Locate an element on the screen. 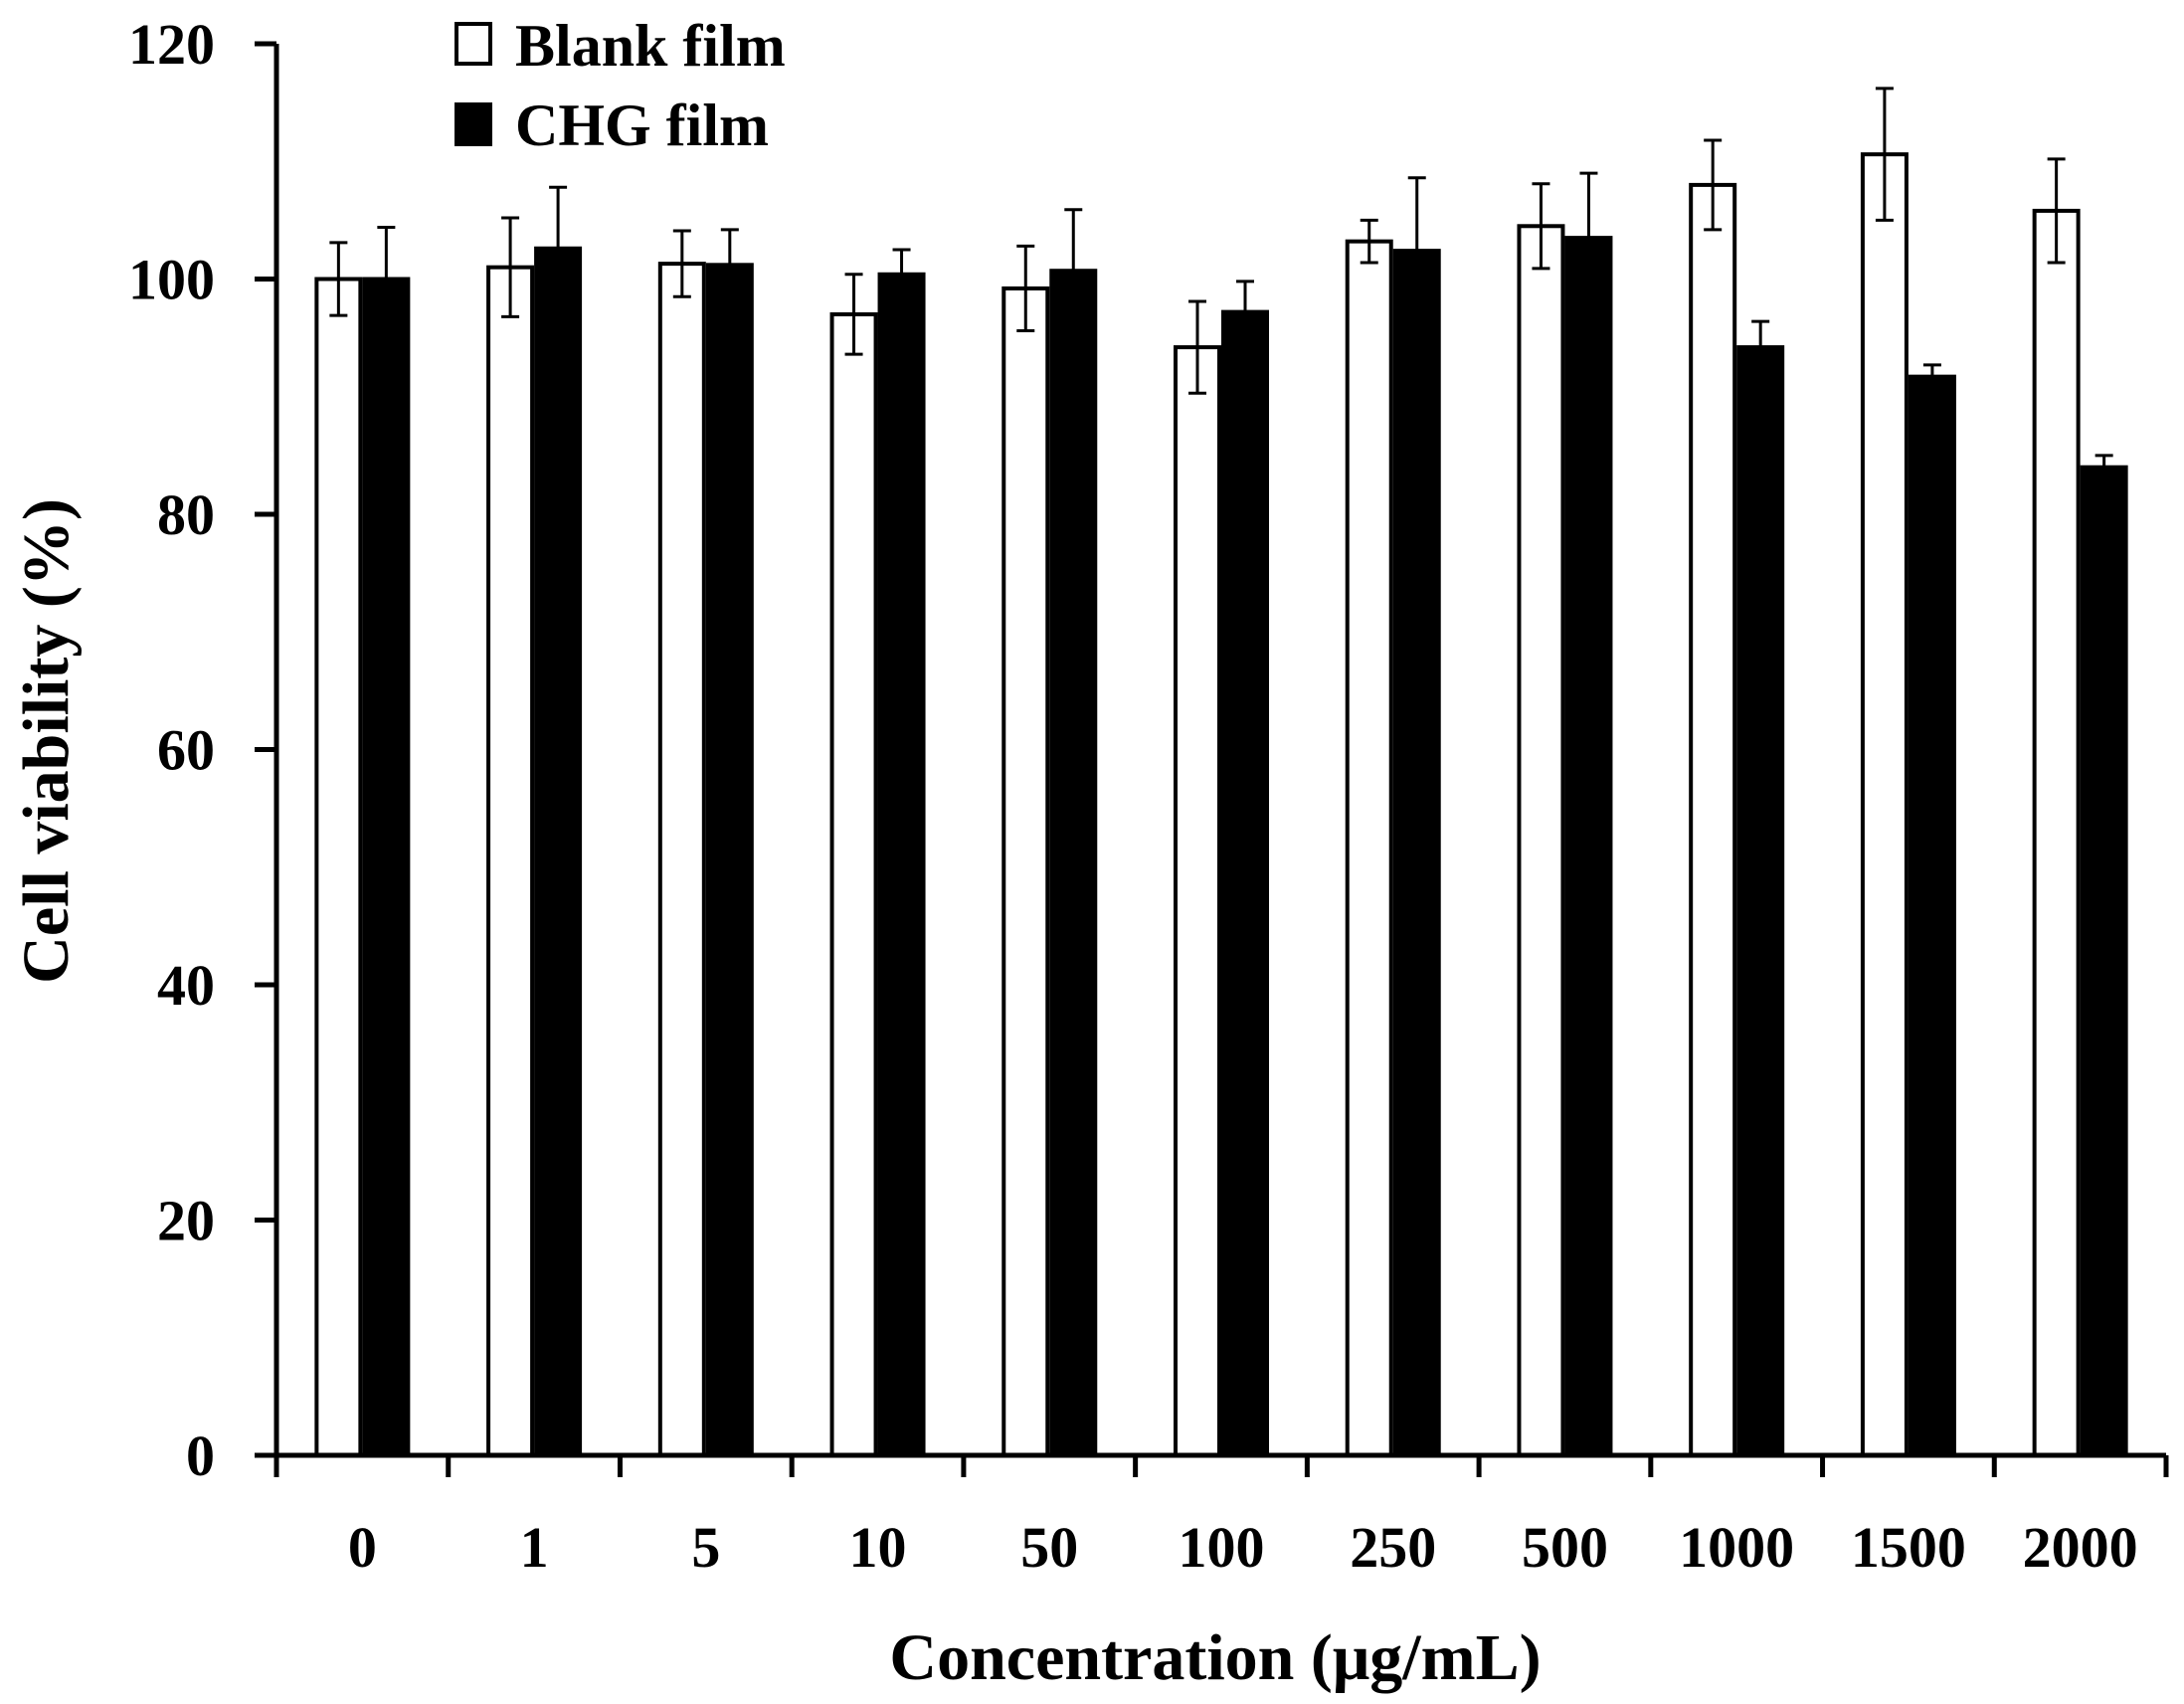 This screenshot has width=2184, height=1704. y-tick-label-60: 60 is located at coordinates (186, 750).